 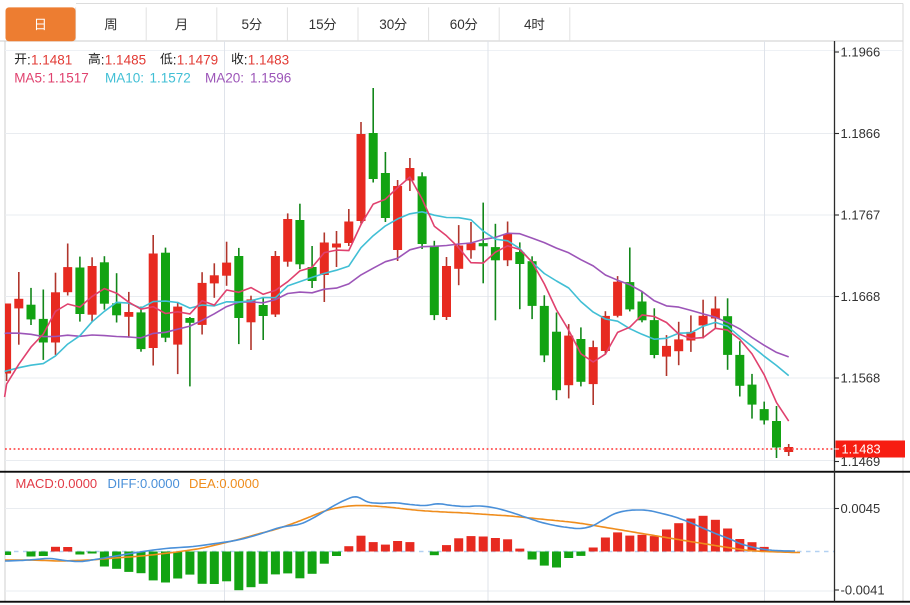 What do you see at coordinates (197, 59) in the screenshot?
I see `svg-text: 1.1479` at bounding box center [197, 59].